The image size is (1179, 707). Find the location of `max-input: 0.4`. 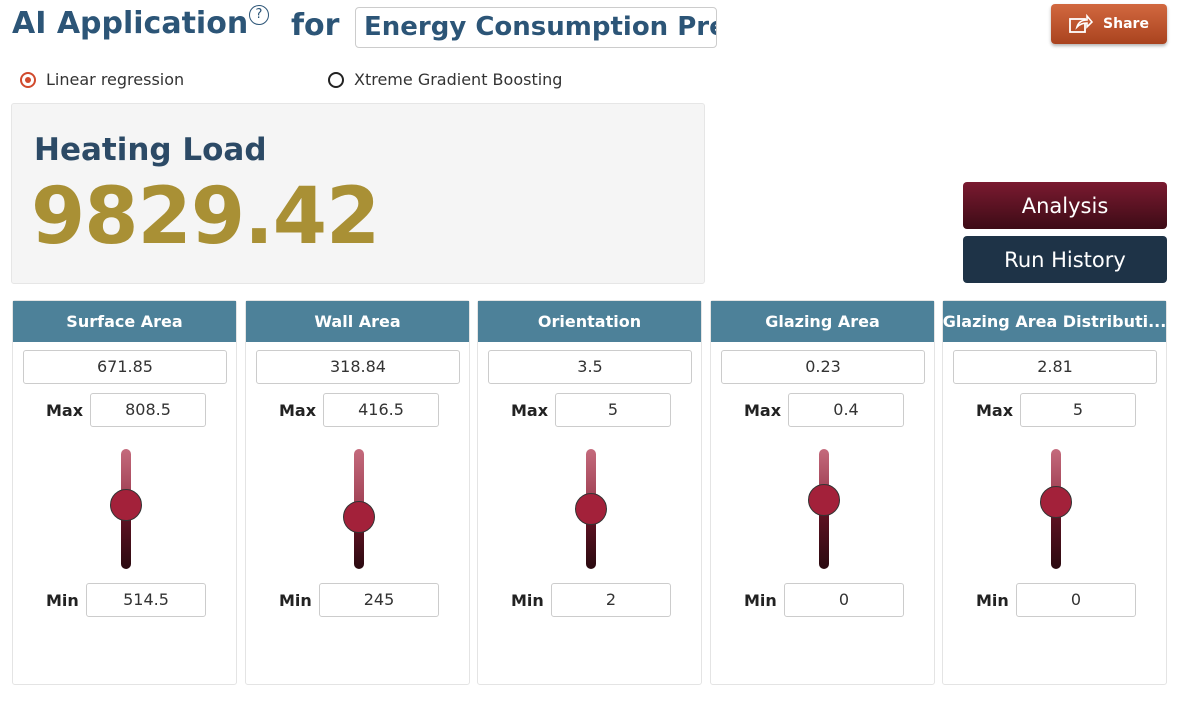

max-input: 0.4 is located at coordinates (846, 410).